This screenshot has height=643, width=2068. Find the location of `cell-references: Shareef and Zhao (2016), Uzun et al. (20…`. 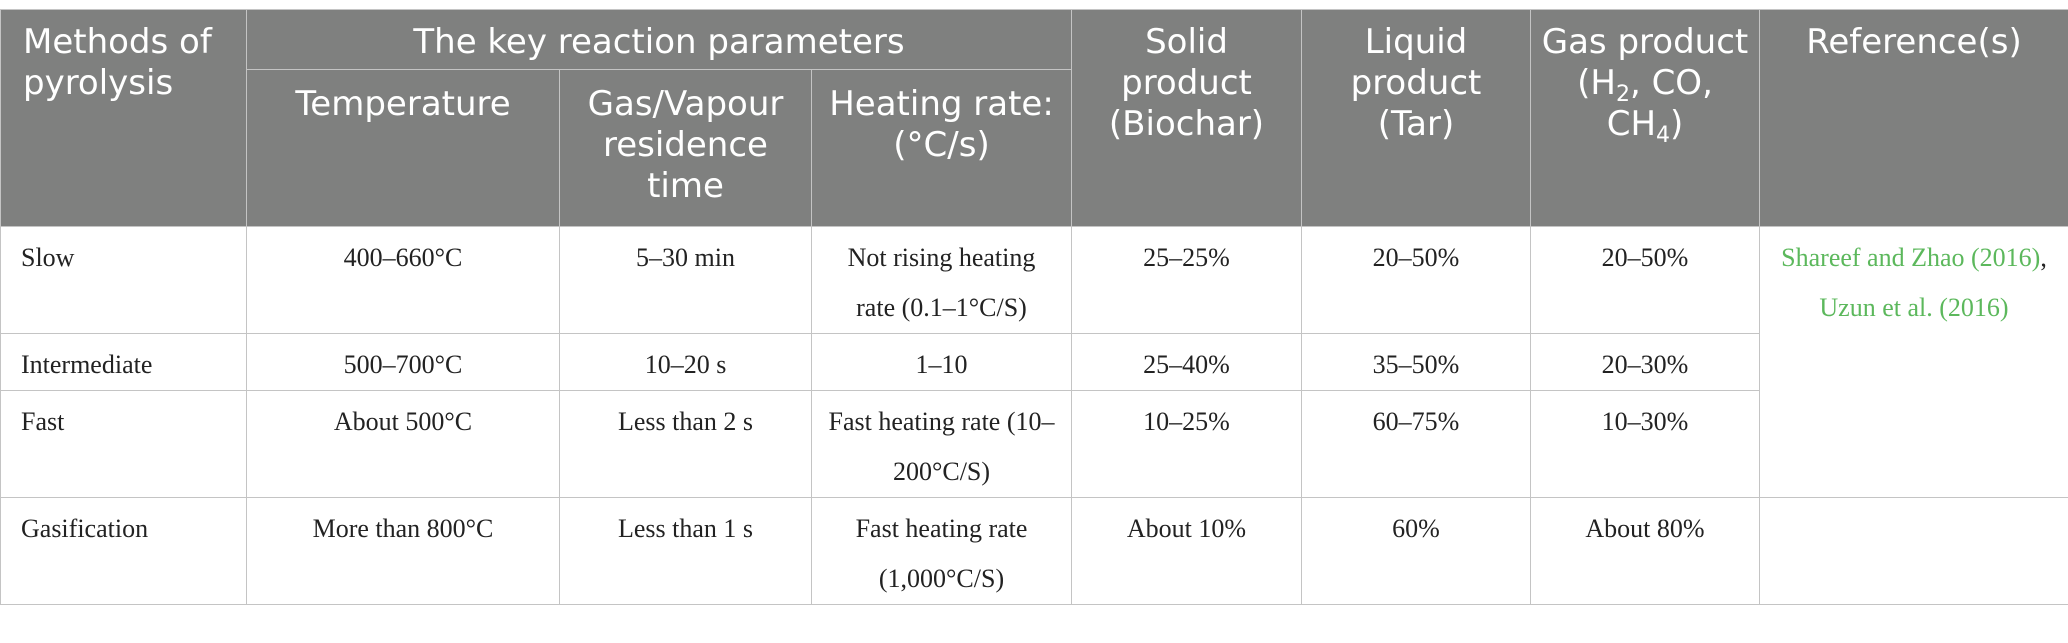

cell-references: Shareef and Zhao (2016), Uzun et al. (20… is located at coordinates (1913, 362).